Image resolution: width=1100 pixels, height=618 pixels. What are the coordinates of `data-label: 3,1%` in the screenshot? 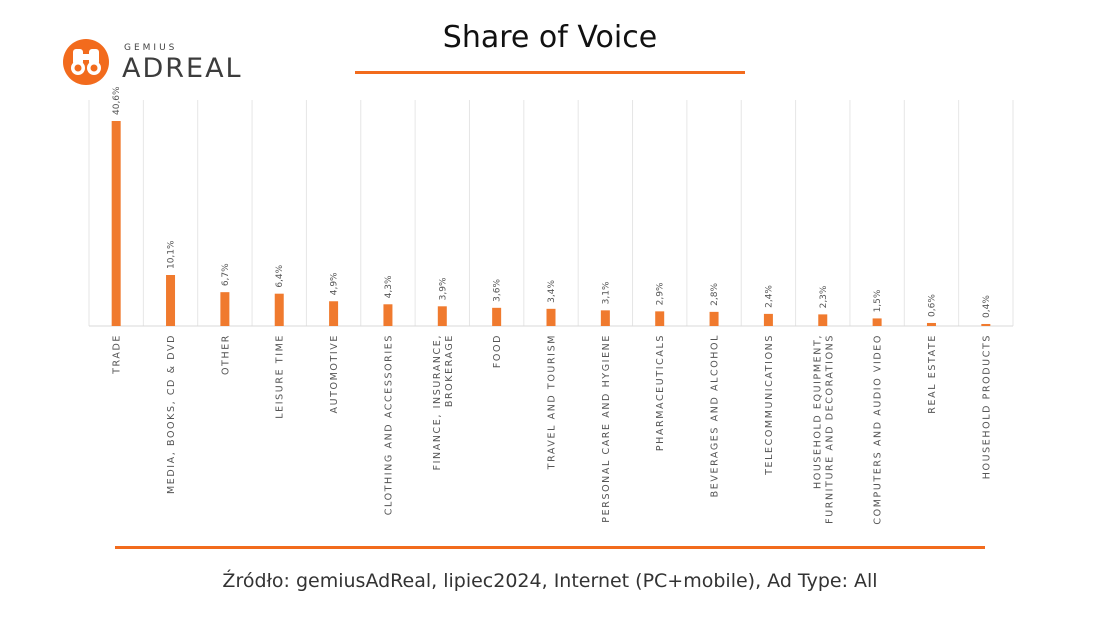 It's located at (606, 292).